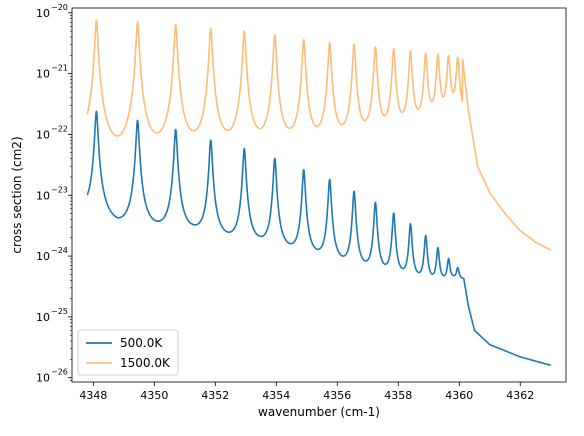 The height and width of the screenshot is (436, 584). Describe the element at coordinates (306, 392) in the screenshot. I see `x-axis: 4348 4350 4352 4354 4356 4358 4360 4362` at that location.